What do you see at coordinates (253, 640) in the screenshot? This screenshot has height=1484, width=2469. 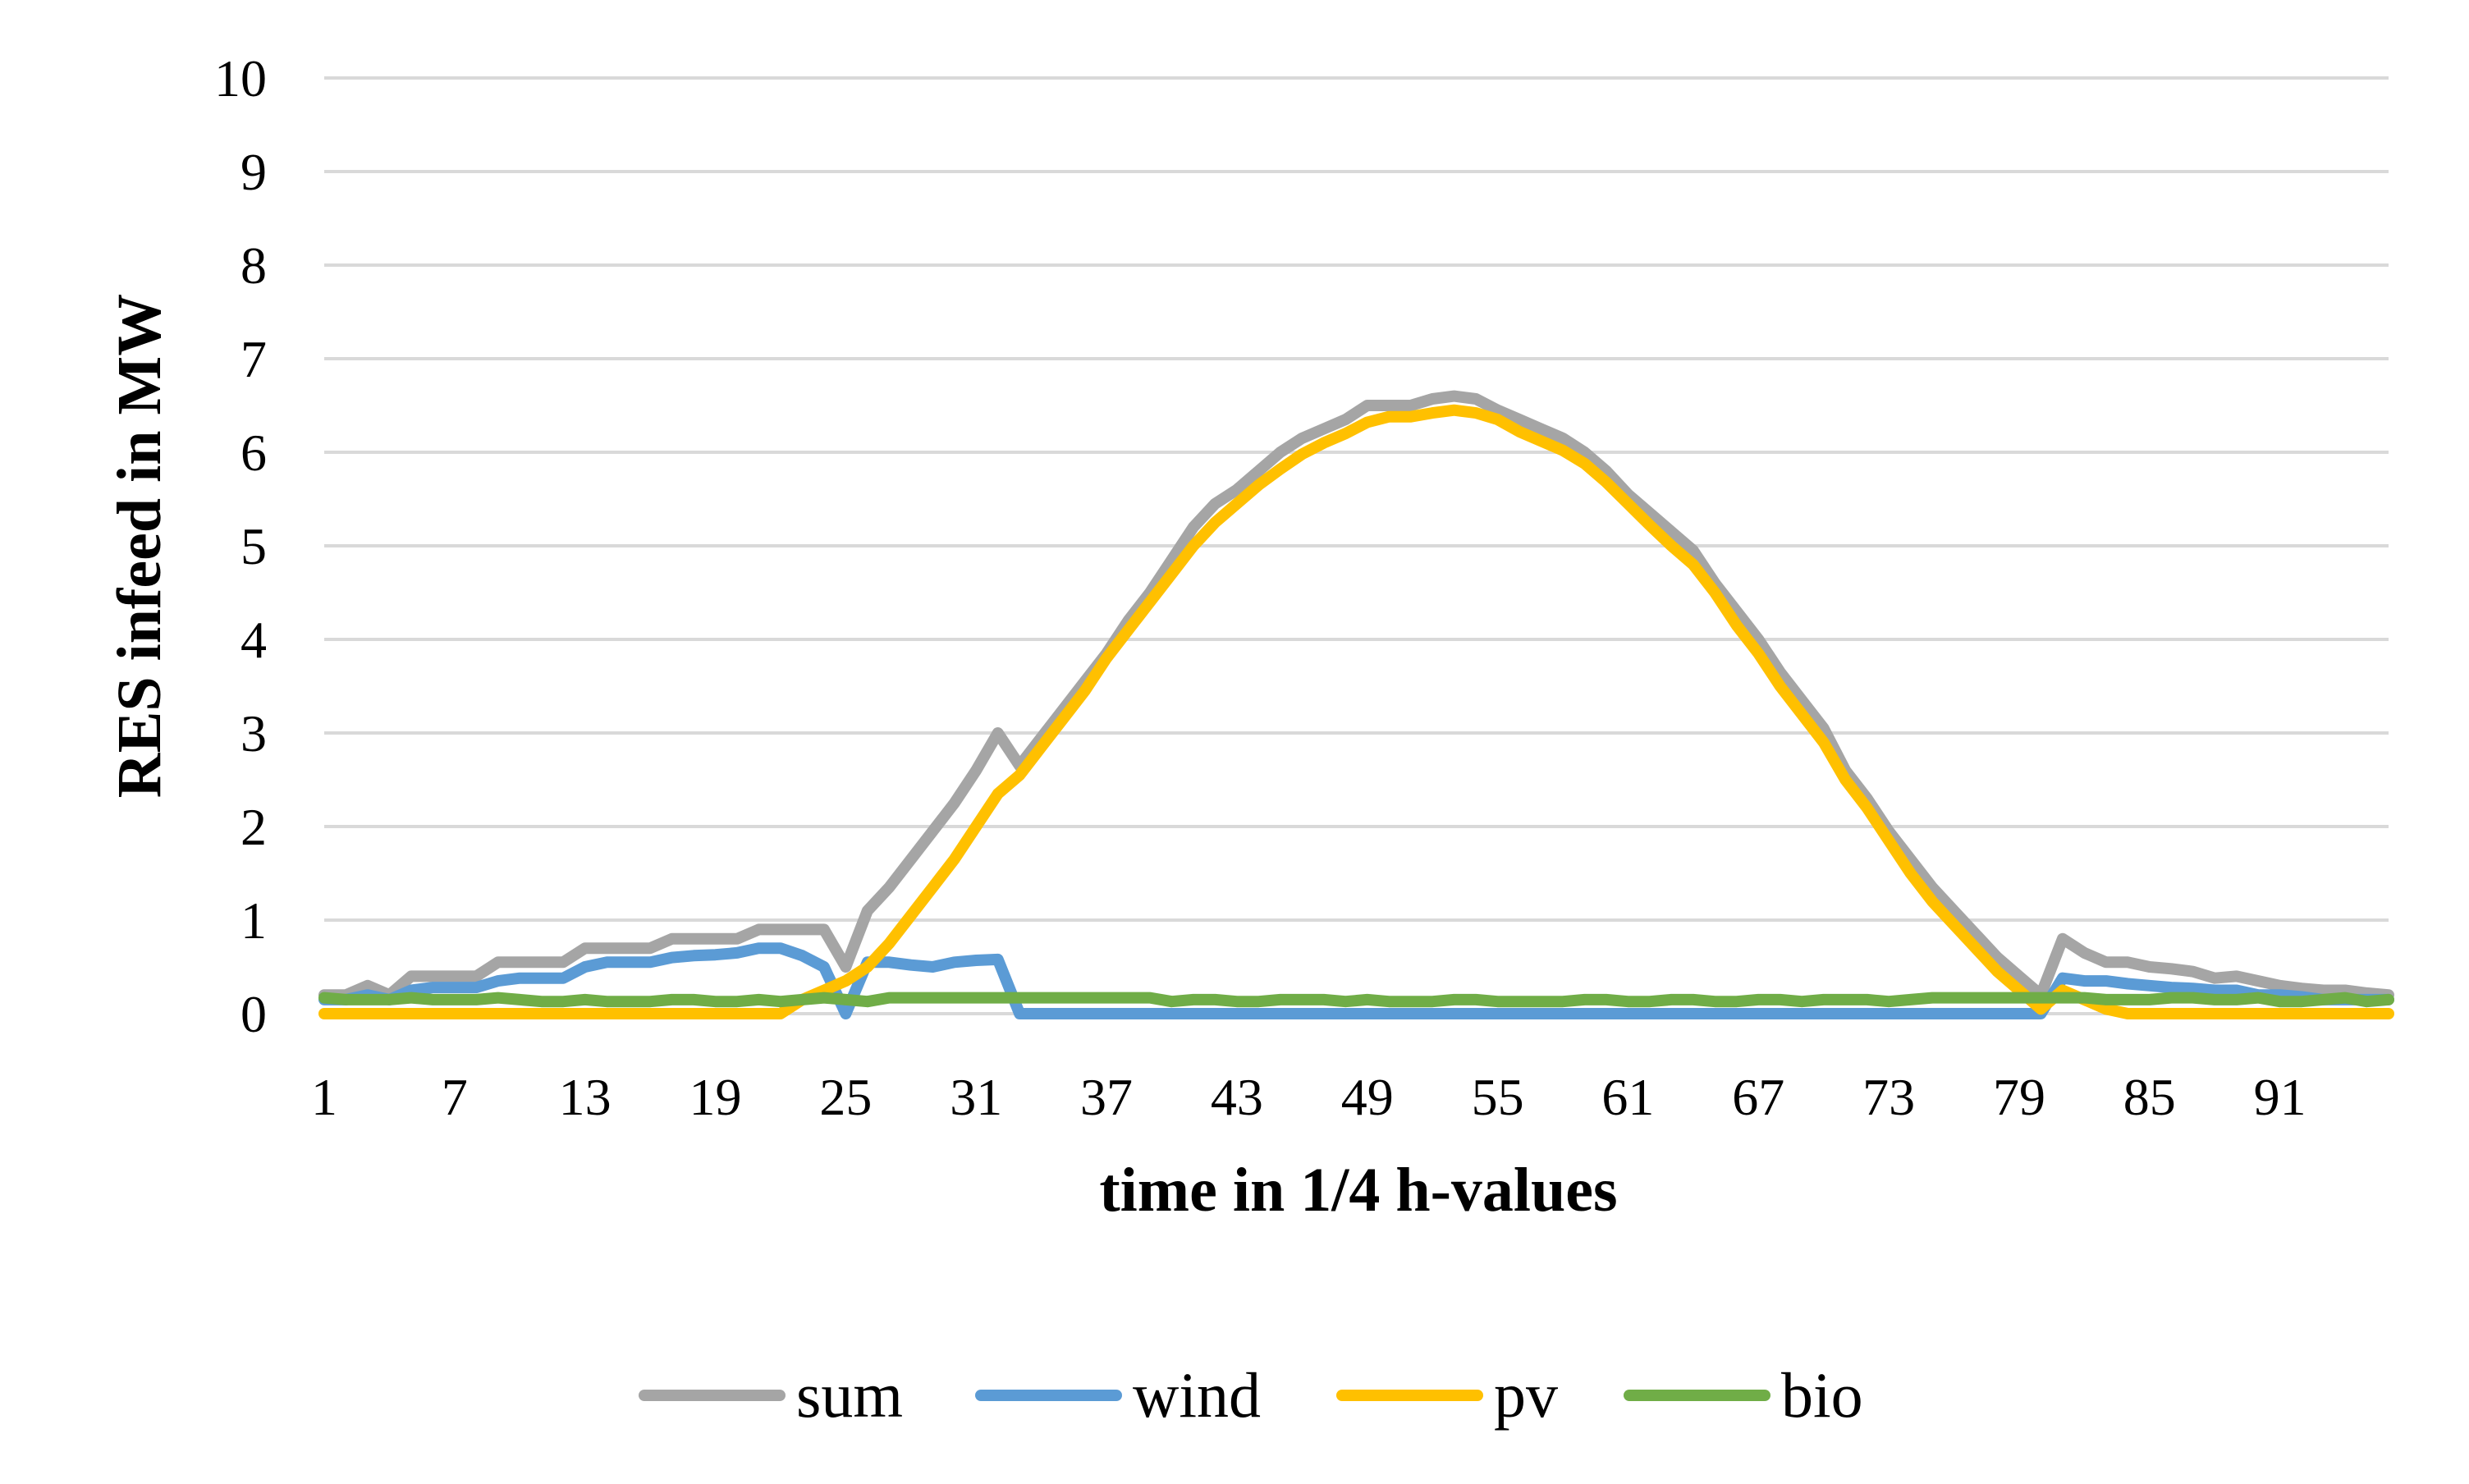 I see `y-tick-label: 4` at bounding box center [253, 640].